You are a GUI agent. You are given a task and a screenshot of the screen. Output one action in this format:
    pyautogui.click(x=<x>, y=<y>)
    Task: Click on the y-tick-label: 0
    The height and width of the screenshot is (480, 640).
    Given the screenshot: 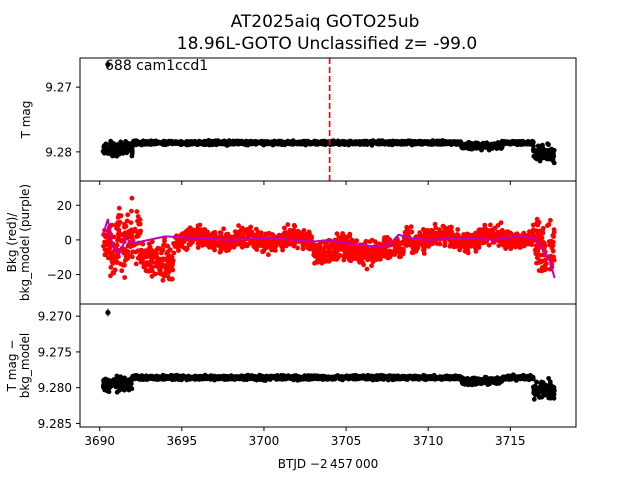 What is the action you would take?
    pyautogui.click(x=68, y=240)
    